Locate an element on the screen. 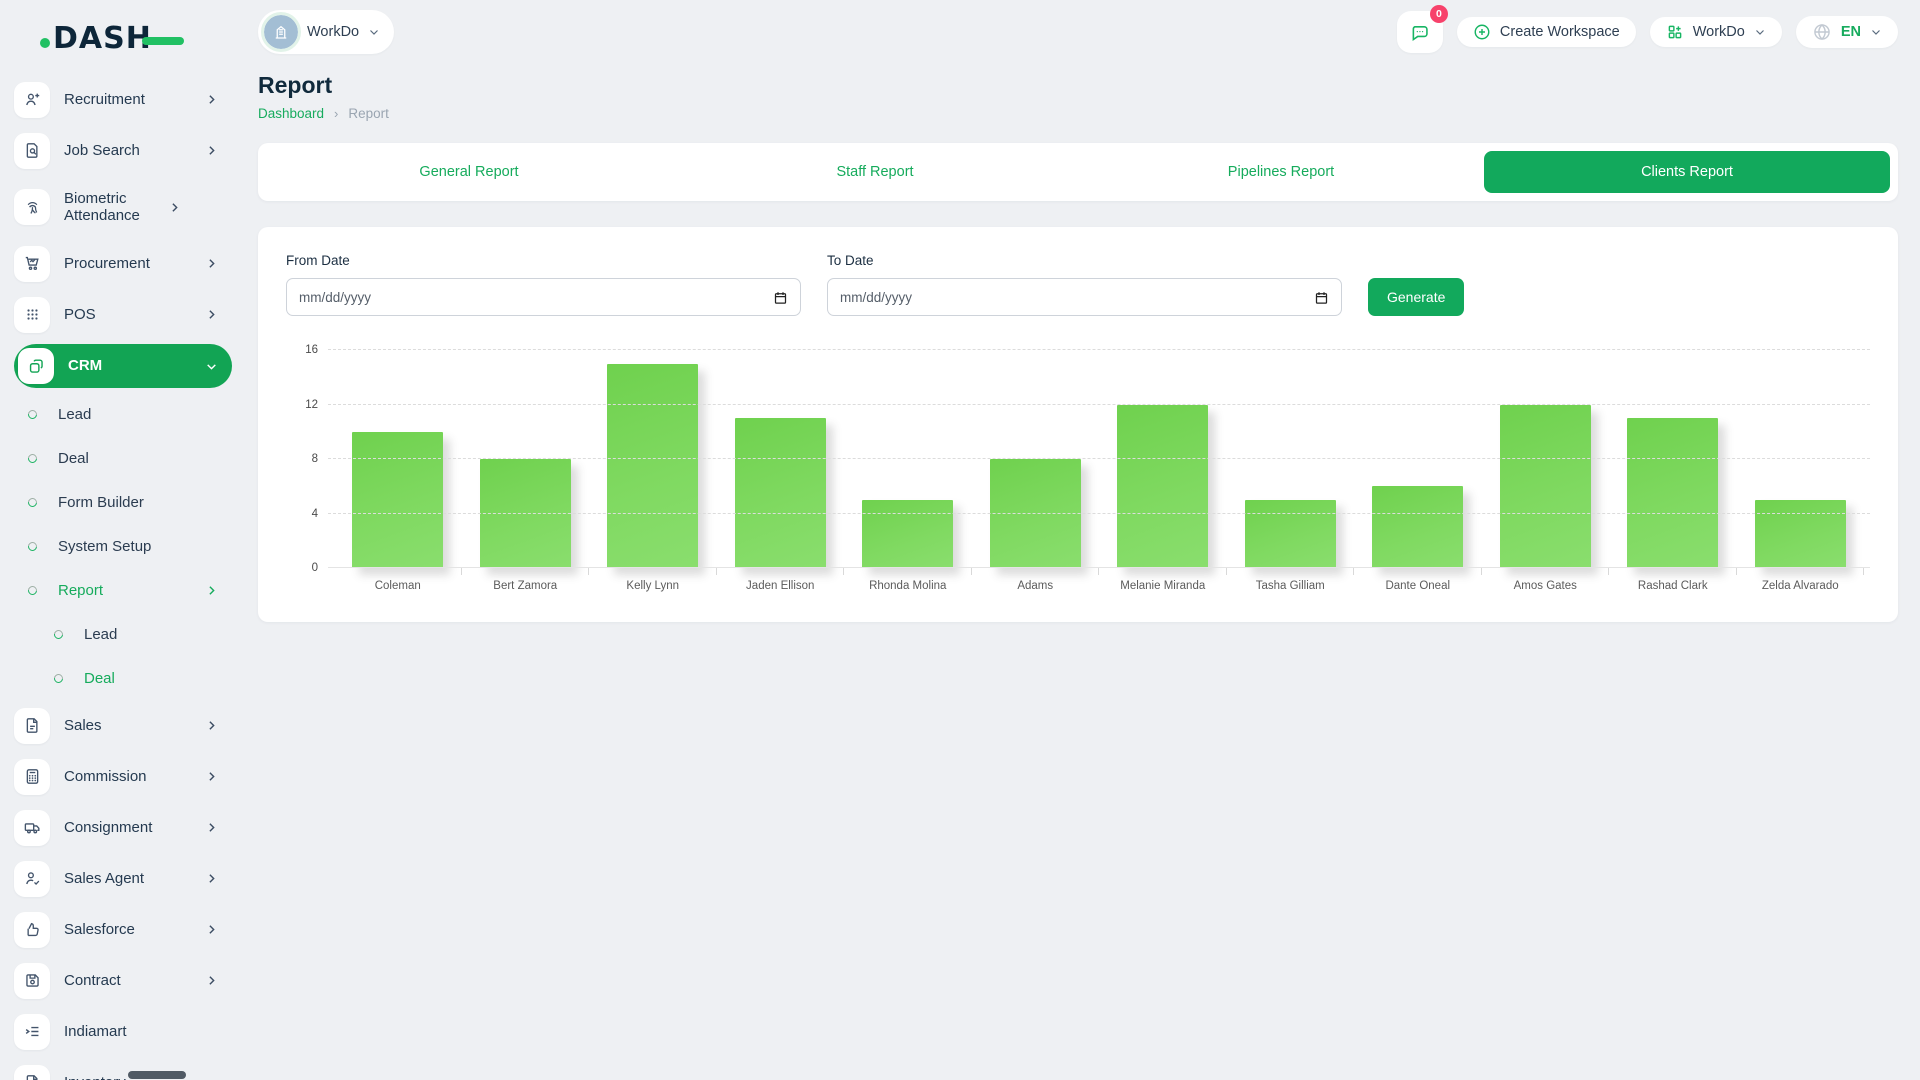 The width and height of the screenshot is (1920, 1080). y-axis-tick-label: 4 is located at coordinates (314, 513).